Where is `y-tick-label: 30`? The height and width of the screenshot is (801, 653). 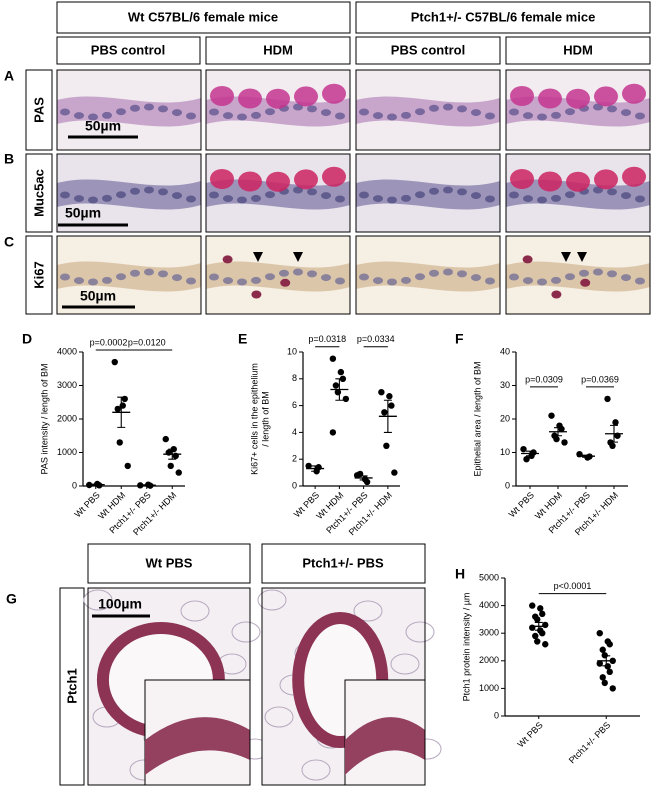 y-tick-label: 30 is located at coordinates (505, 385).